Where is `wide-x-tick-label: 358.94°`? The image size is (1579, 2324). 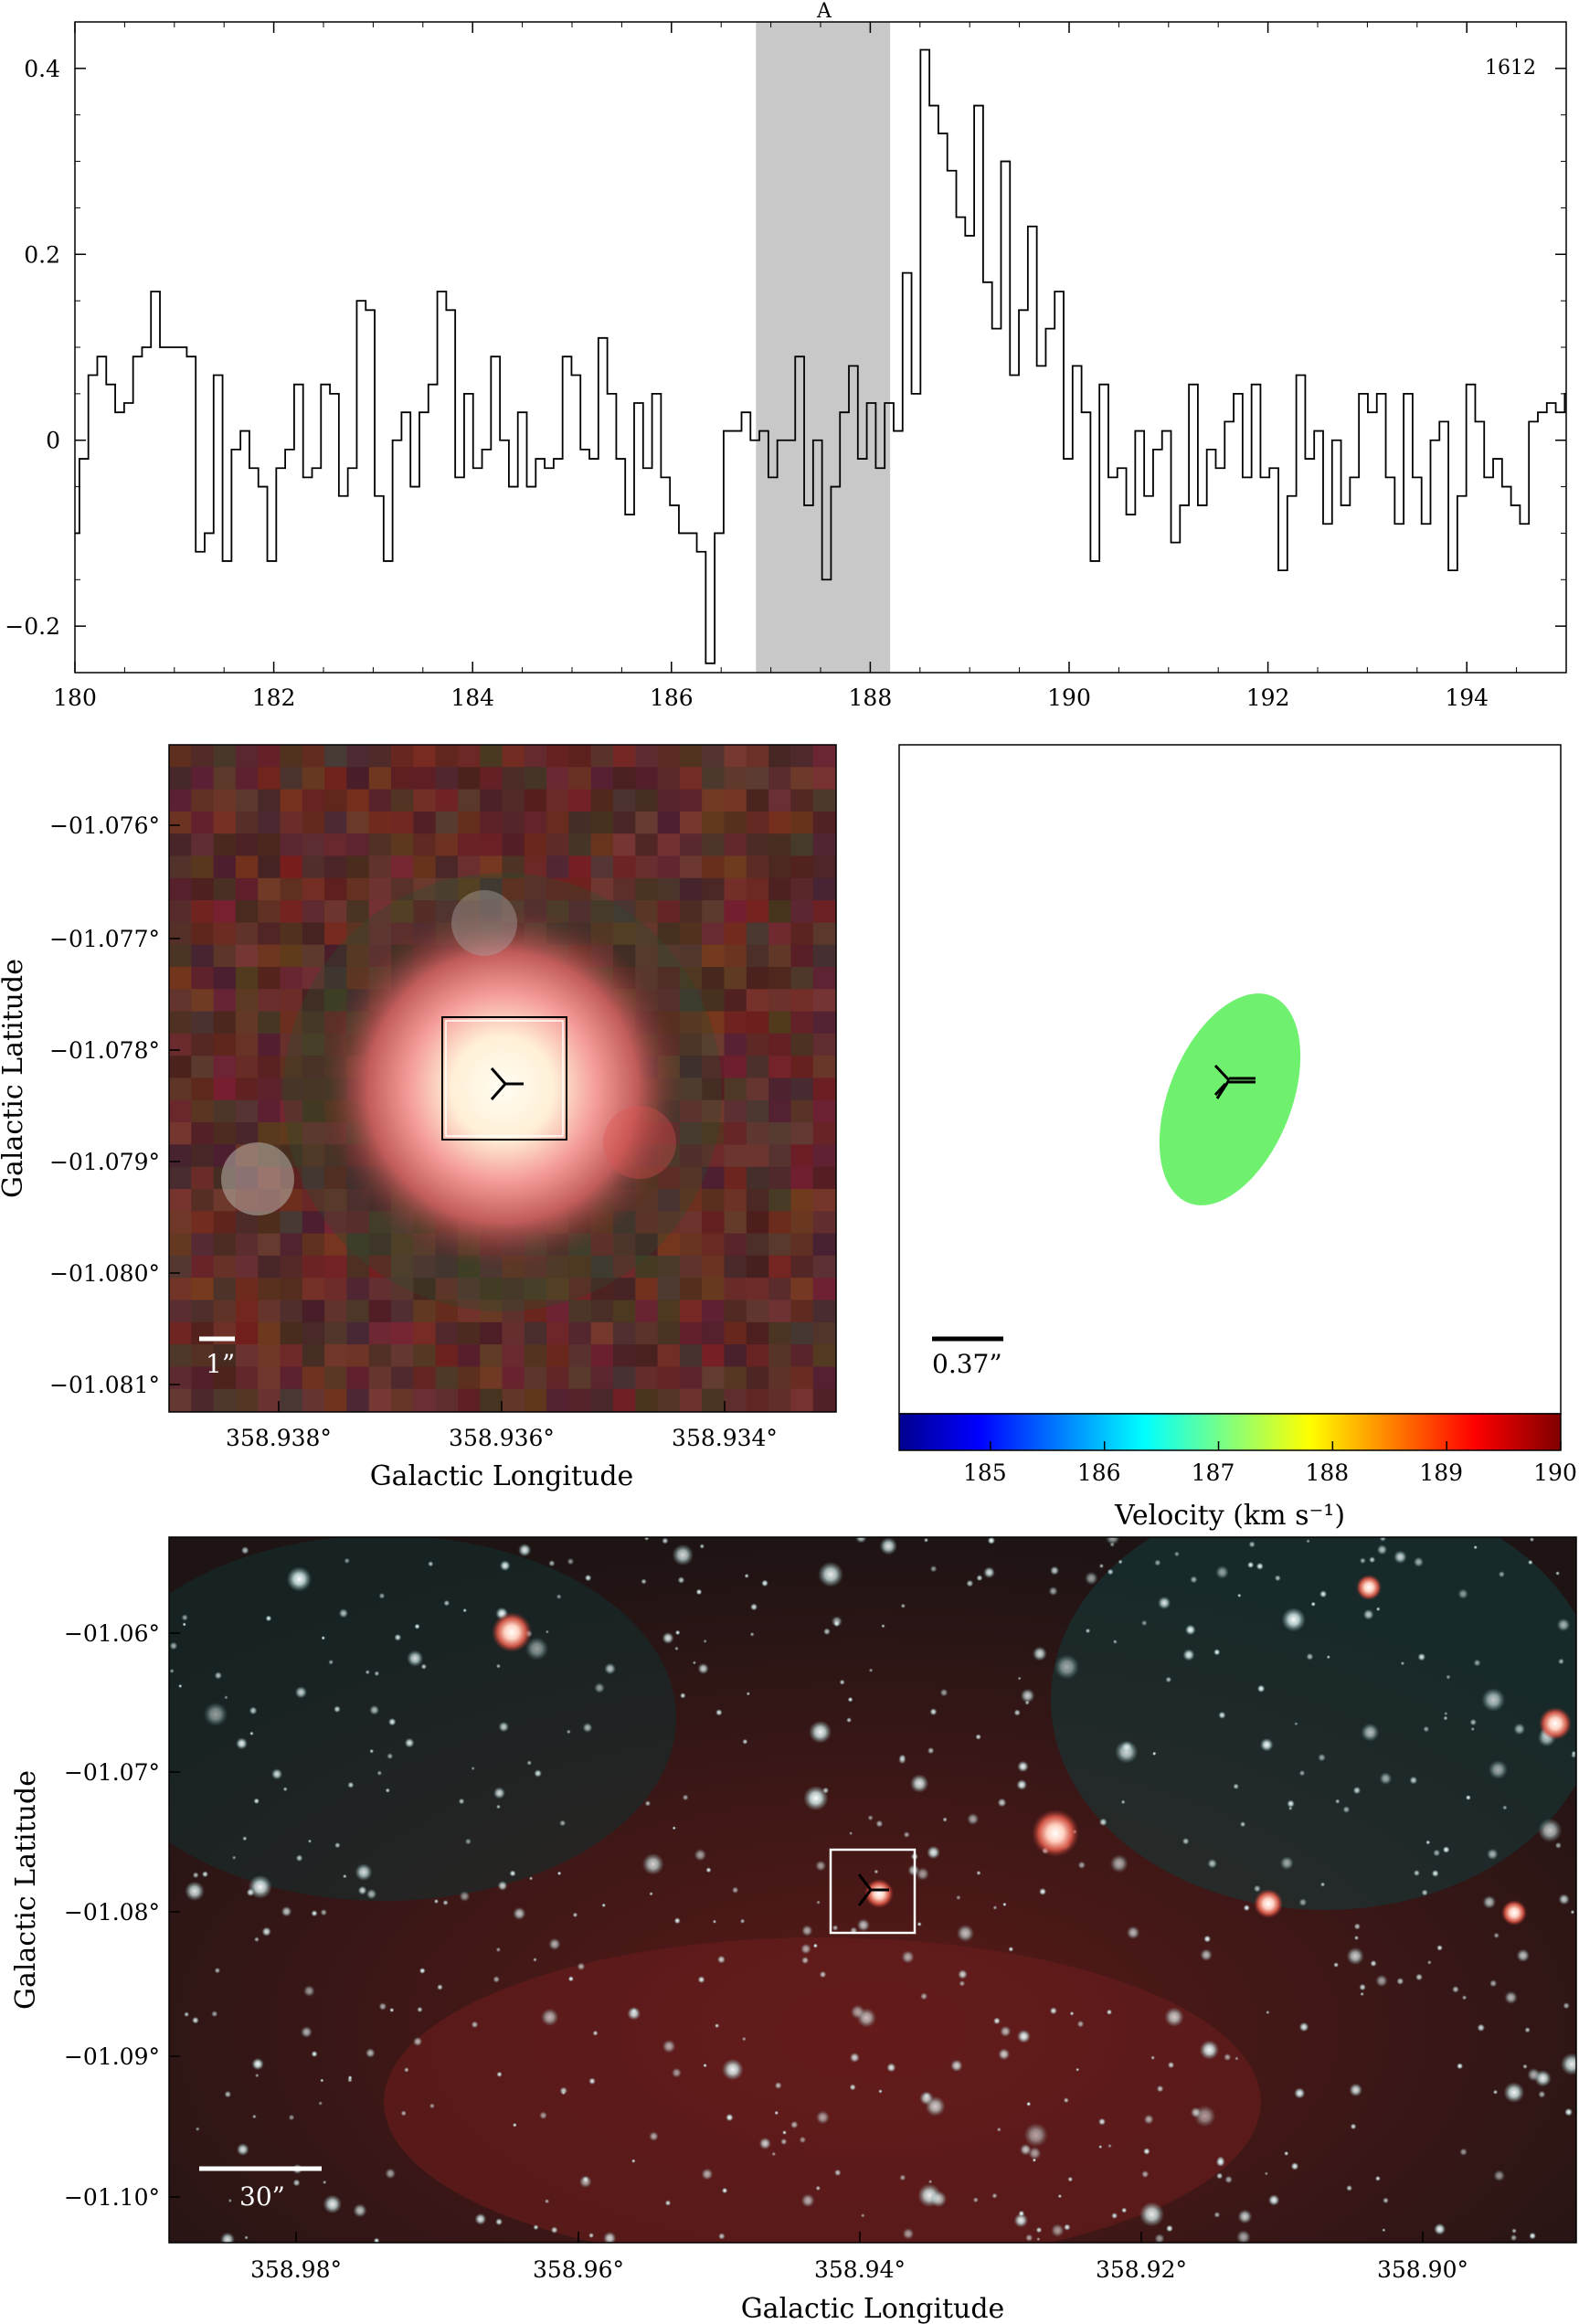 wide-x-tick-label: 358.94° is located at coordinates (860, 2269).